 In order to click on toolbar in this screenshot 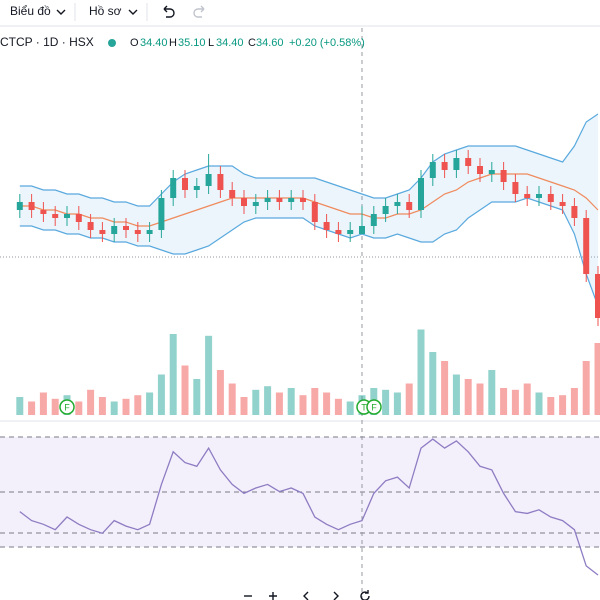, I will do `click(300, 13)`.